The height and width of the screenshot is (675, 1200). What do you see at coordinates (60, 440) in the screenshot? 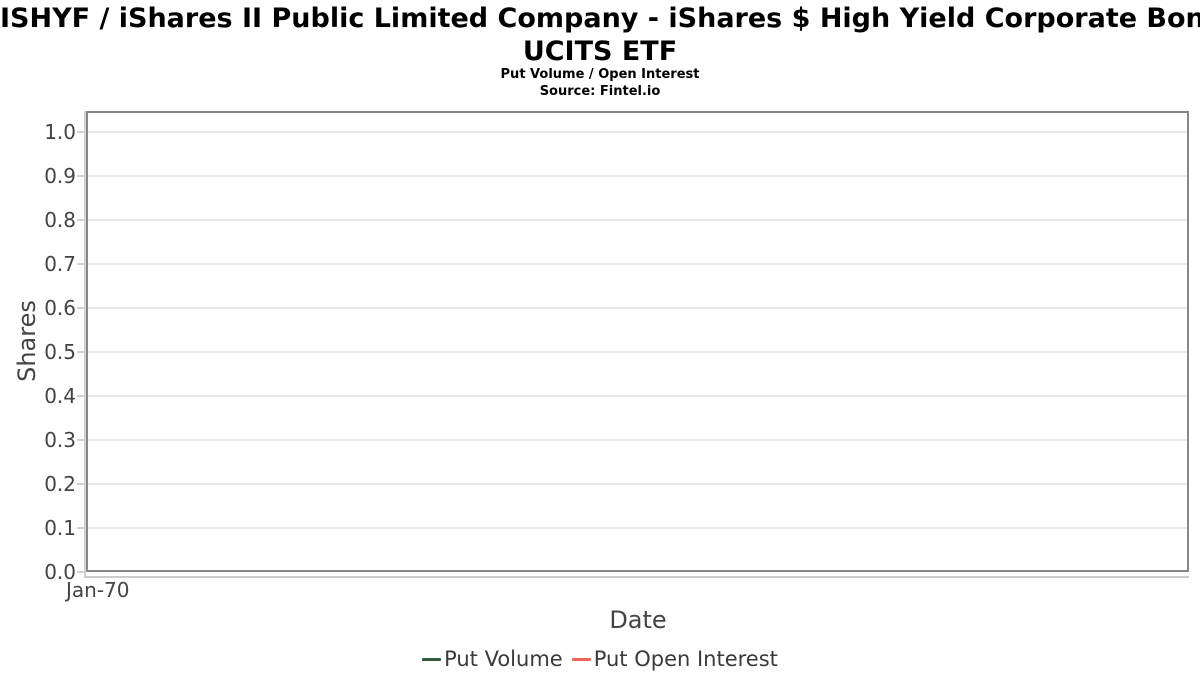
I see `y-tick-label-0.3: 0.3` at bounding box center [60, 440].